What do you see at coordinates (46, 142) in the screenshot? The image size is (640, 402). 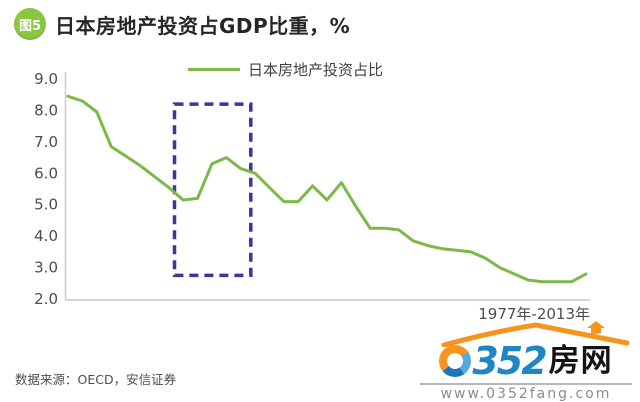 I see `y-tick-label: 7.0` at bounding box center [46, 142].